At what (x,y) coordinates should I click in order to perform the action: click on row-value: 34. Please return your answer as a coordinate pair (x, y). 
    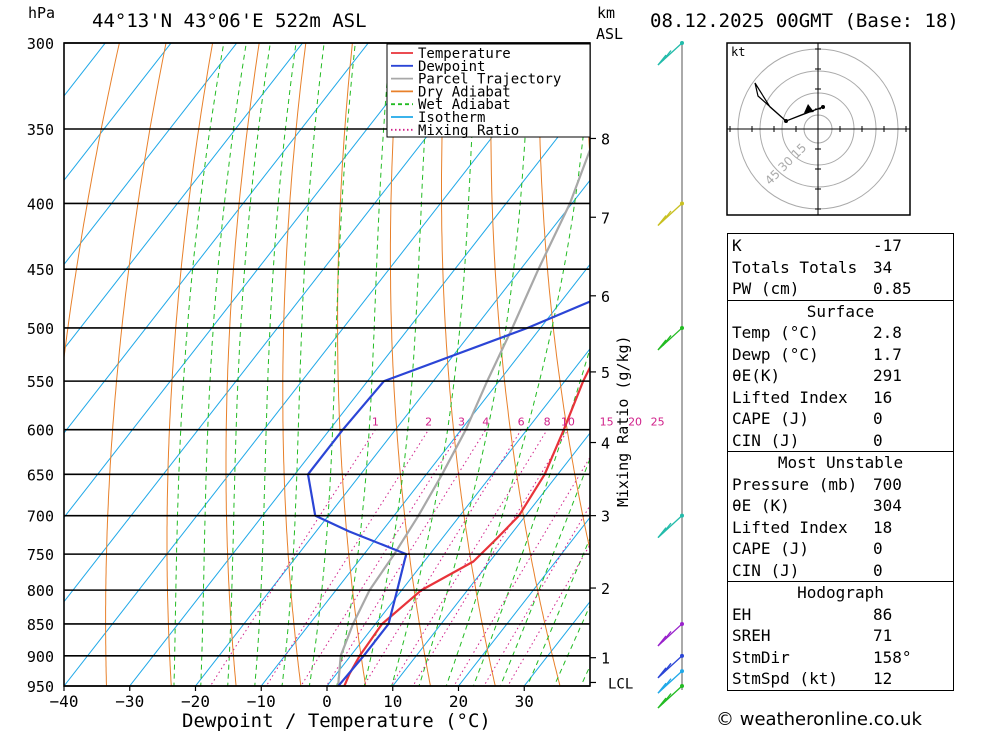
    Looking at the image, I should click on (883, 267).